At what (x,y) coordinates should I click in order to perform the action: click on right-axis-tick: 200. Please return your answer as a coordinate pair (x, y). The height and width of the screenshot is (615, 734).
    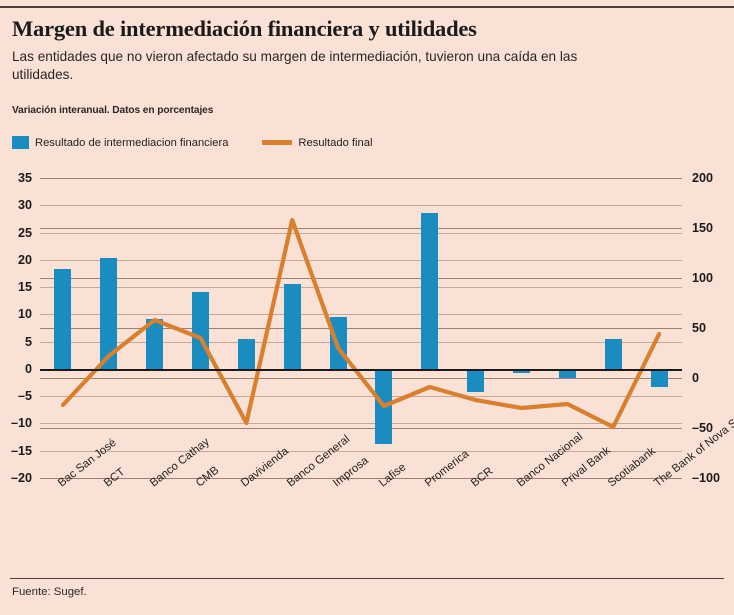
    Looking at the image, I should click on (703, 178).